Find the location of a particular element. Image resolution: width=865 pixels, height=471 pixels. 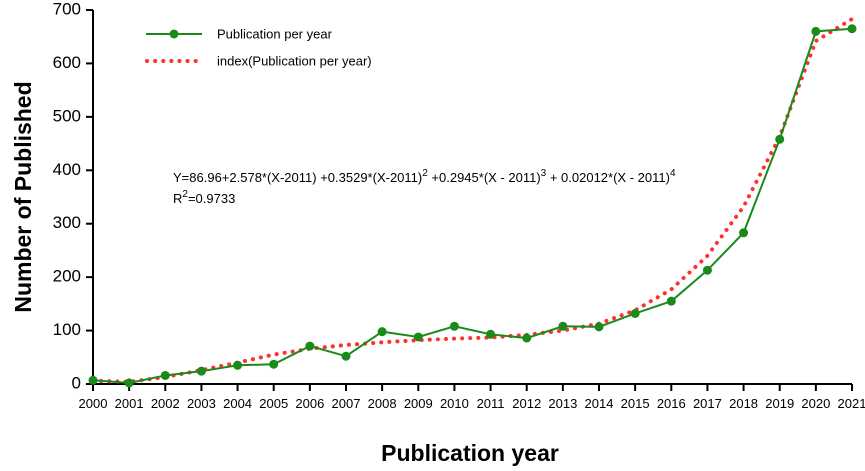

x-tick-label: 2010 is located at coordinates (454, 403).